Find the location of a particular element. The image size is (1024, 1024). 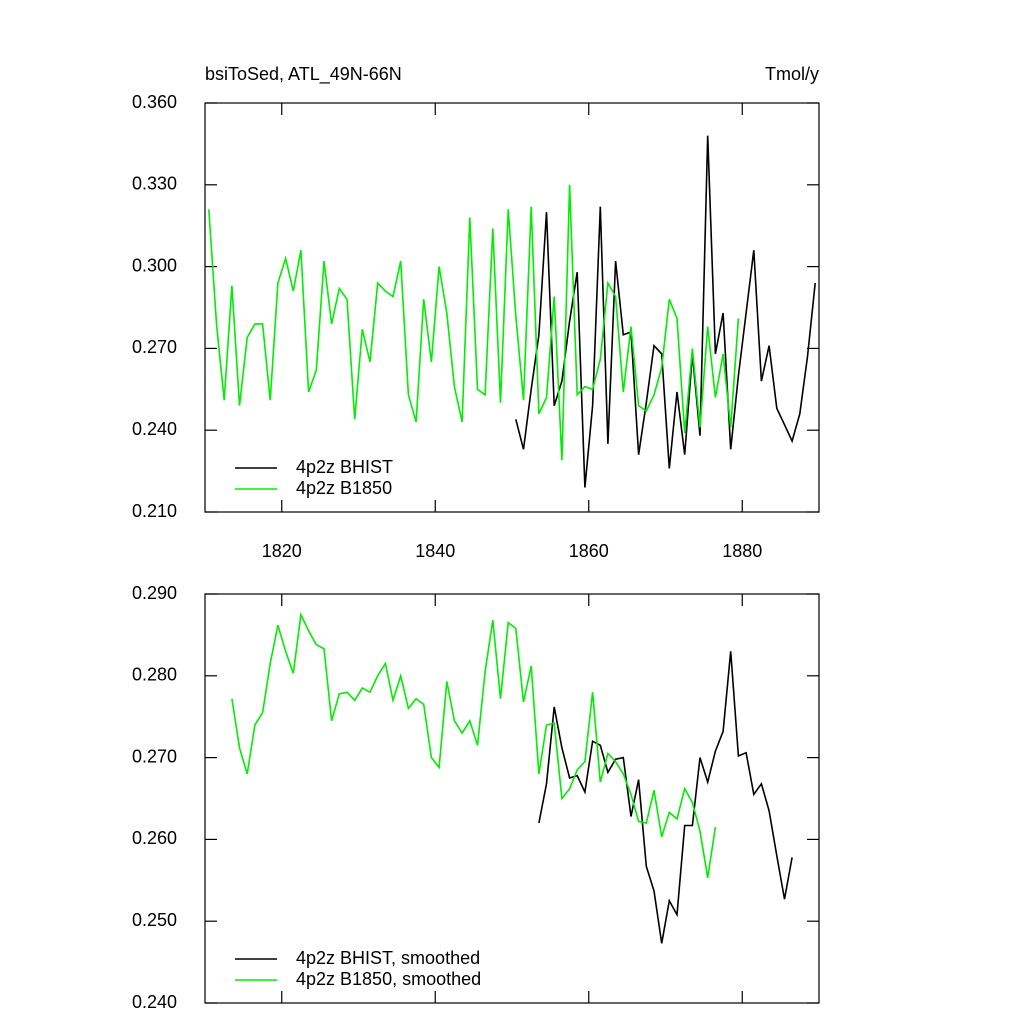

y-tick-label: 0.300 is located at coordinates (154, 265).